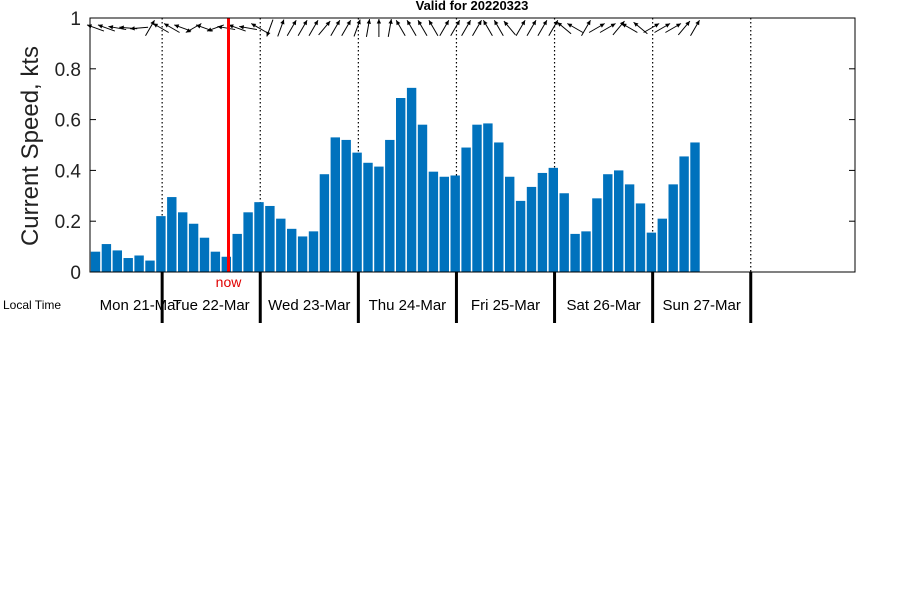 The height and width of the screenshot is (600, 900). I want to click on y-tick-label: 0.8, so click(68, 70).